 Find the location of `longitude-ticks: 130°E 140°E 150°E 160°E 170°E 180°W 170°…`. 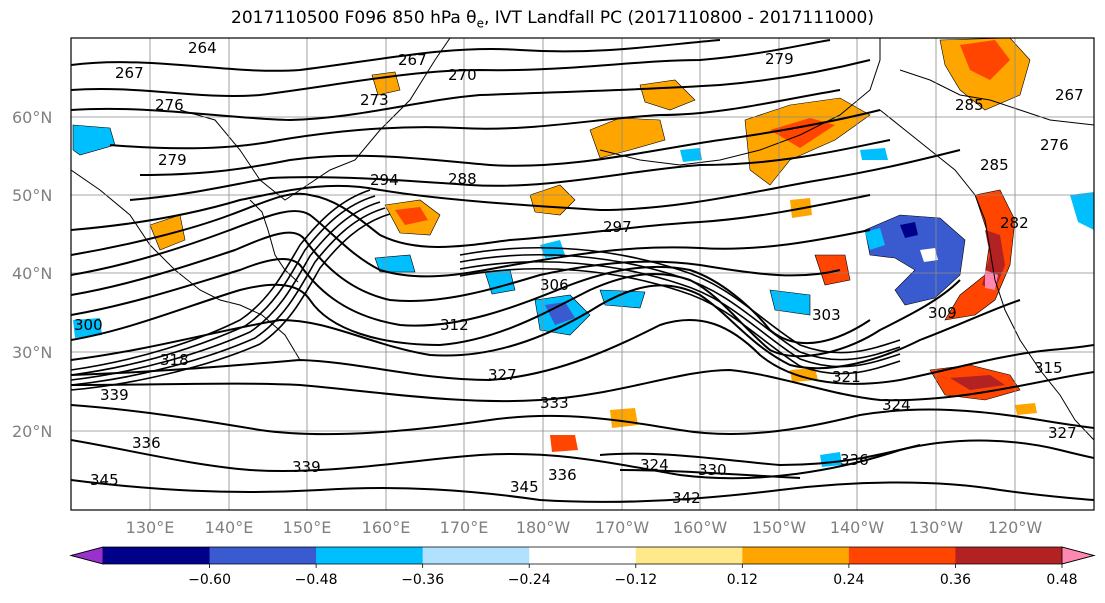

longitude-ticks: 130°E 140°E 150°E 160°E 170°E 180°W 170°… is located at coordinates (584, 527).